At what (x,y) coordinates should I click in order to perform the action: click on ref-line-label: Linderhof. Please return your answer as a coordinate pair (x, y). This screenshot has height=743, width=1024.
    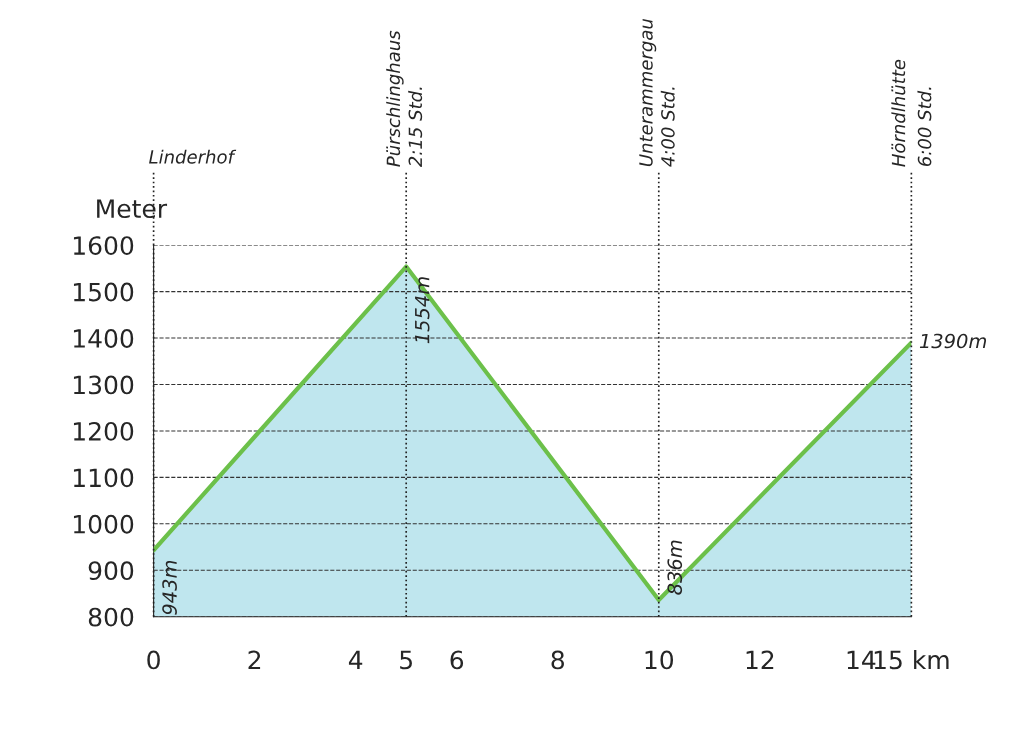
    Looking at the image, I should click on (193, 156).